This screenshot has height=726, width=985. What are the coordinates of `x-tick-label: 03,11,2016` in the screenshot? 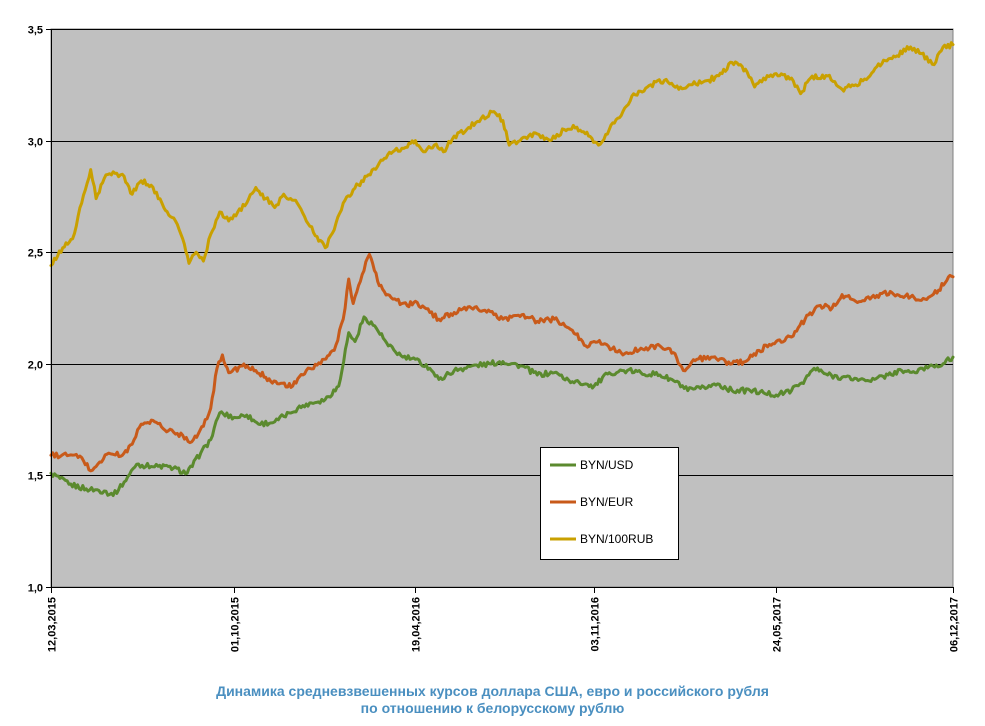 It's located at (596, 624).